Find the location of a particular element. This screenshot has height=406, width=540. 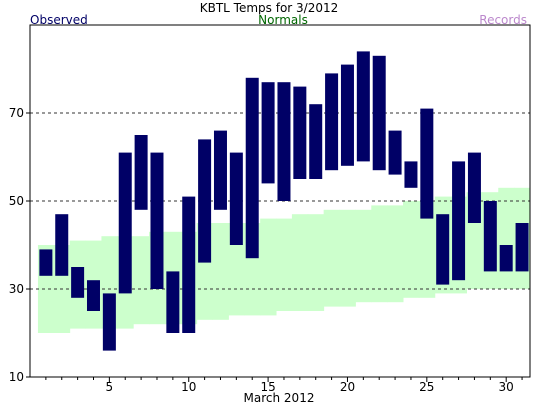

x-tick-label: 25 is located at coordinates (426, 387).